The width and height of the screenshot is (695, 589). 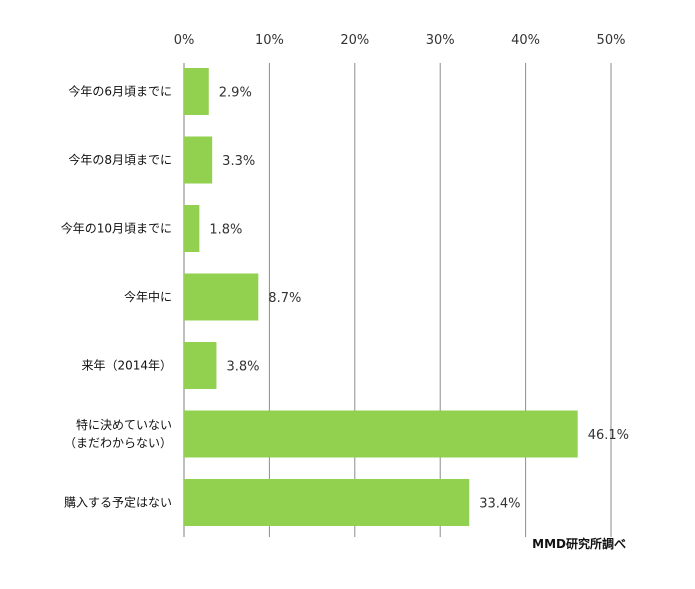 I want to click on x-tick-label: 0%, so click(x=184, y=40).